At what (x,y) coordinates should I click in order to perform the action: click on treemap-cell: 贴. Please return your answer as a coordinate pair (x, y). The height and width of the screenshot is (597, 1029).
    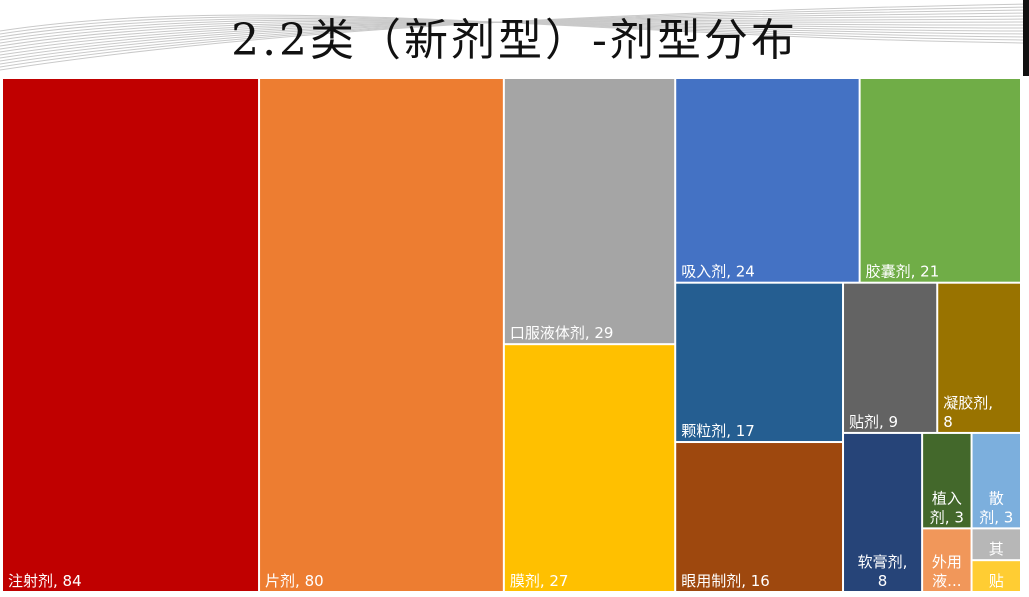
    Looking at the image, I should click on (996, 576).